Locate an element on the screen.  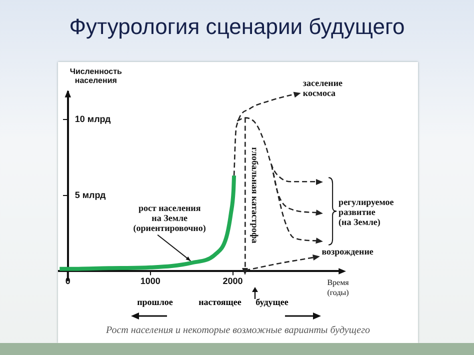
text: прошлое is located at coordinates (155, 302).